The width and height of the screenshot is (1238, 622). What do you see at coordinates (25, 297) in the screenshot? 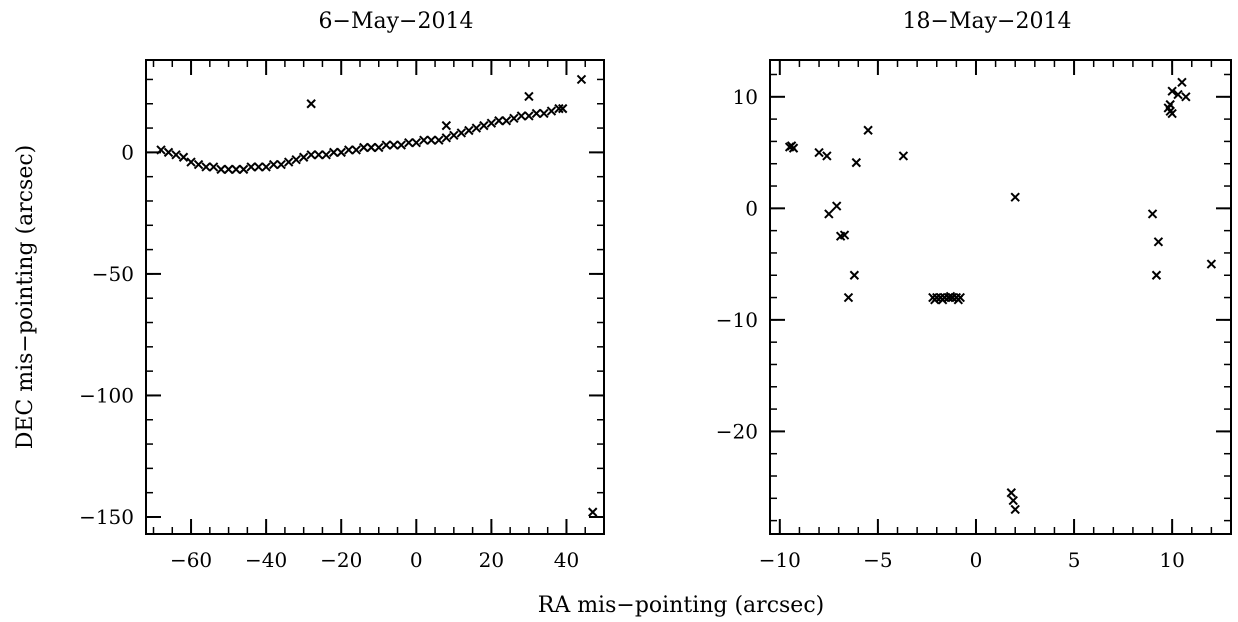
I see `y-axis-label: DEC mis−pointing (arcsec)` at bounding box center [25, 297].